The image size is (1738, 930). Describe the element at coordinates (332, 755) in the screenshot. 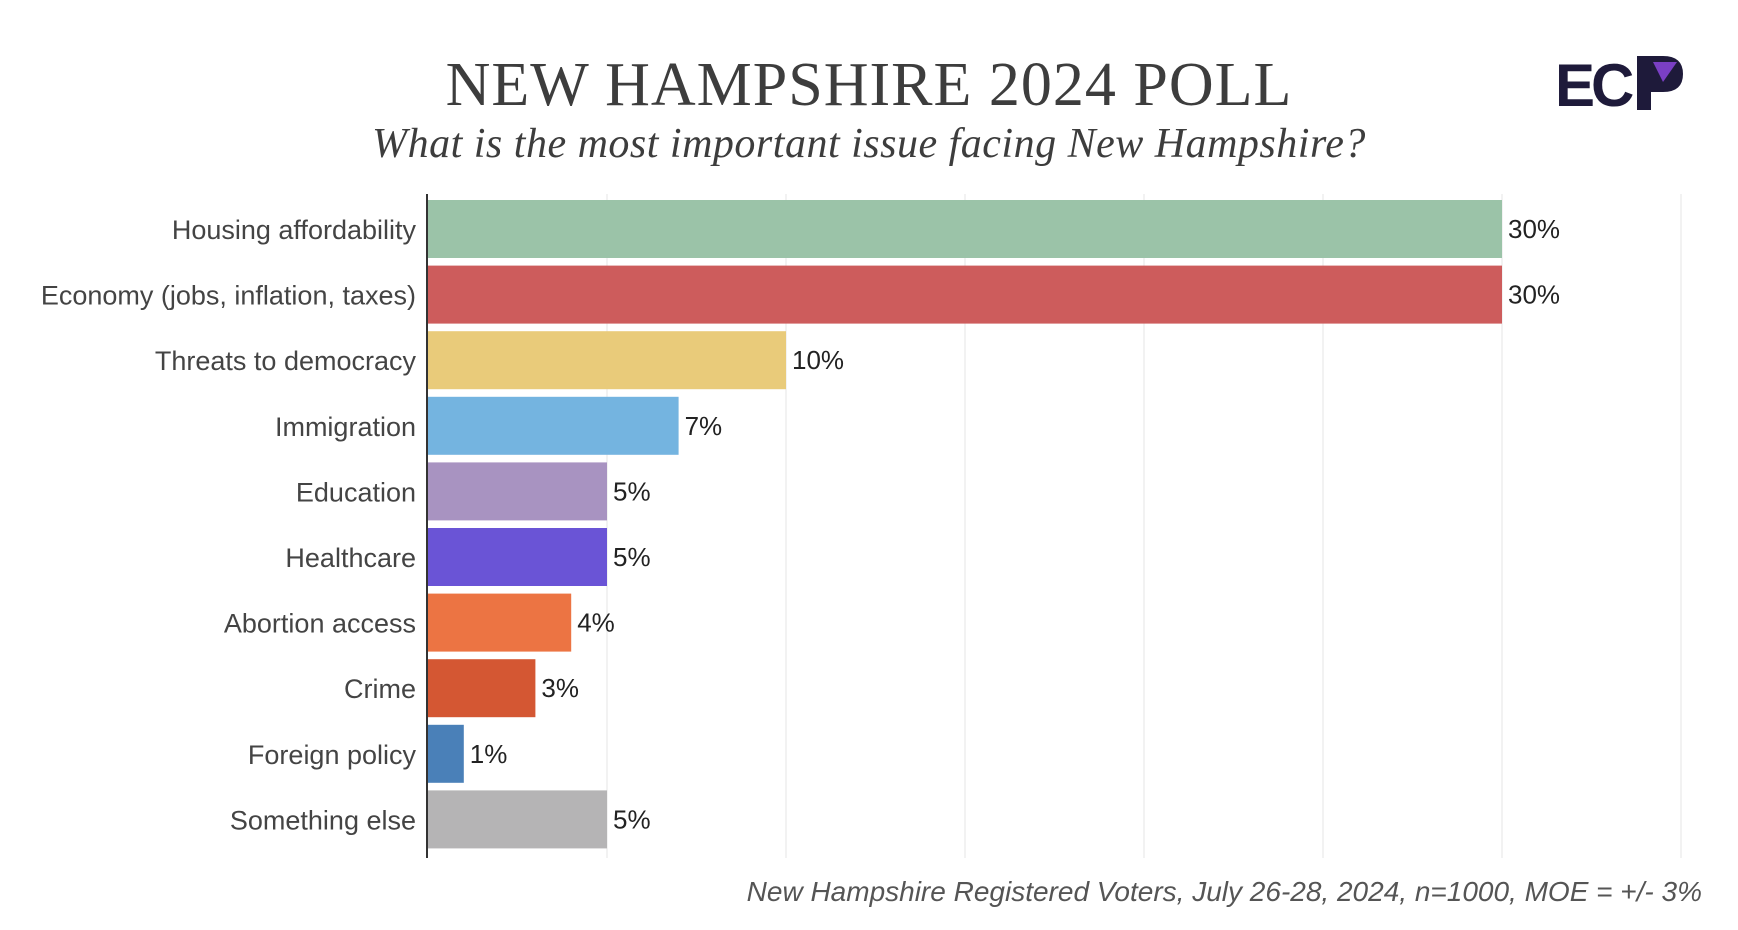

I see `category-label: Foreign policy` at that location.